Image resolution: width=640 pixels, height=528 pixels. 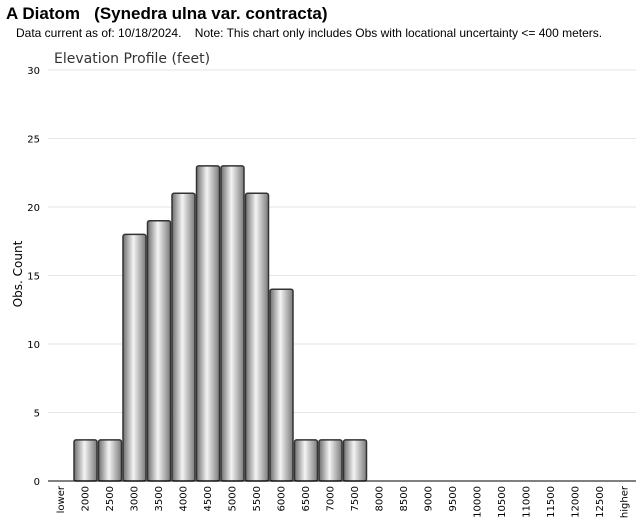 I want to click on x-tick-label: 3500, so click(x=159, y=498).